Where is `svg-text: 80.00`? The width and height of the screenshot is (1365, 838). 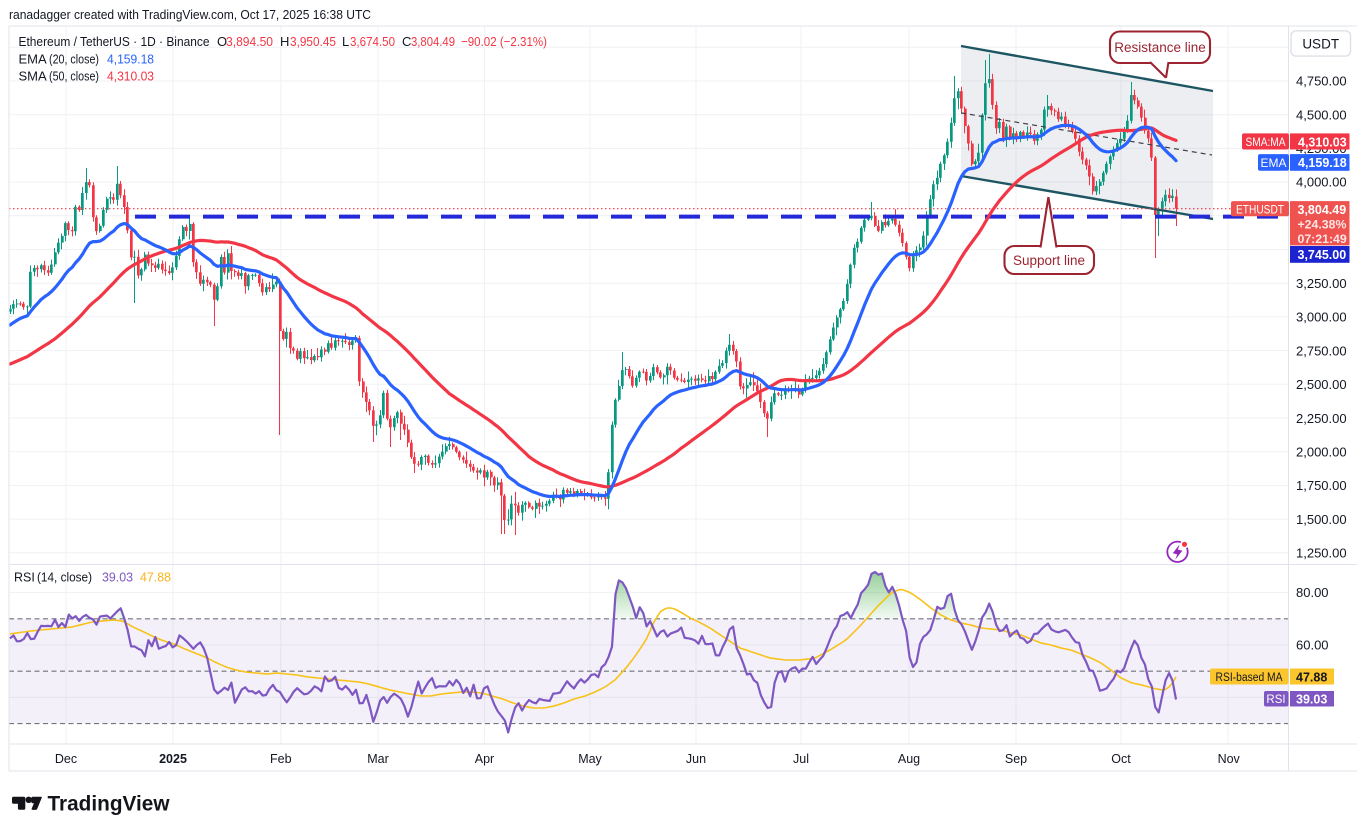 svg-text: 80.00 is located at coordinates (1312, 592).